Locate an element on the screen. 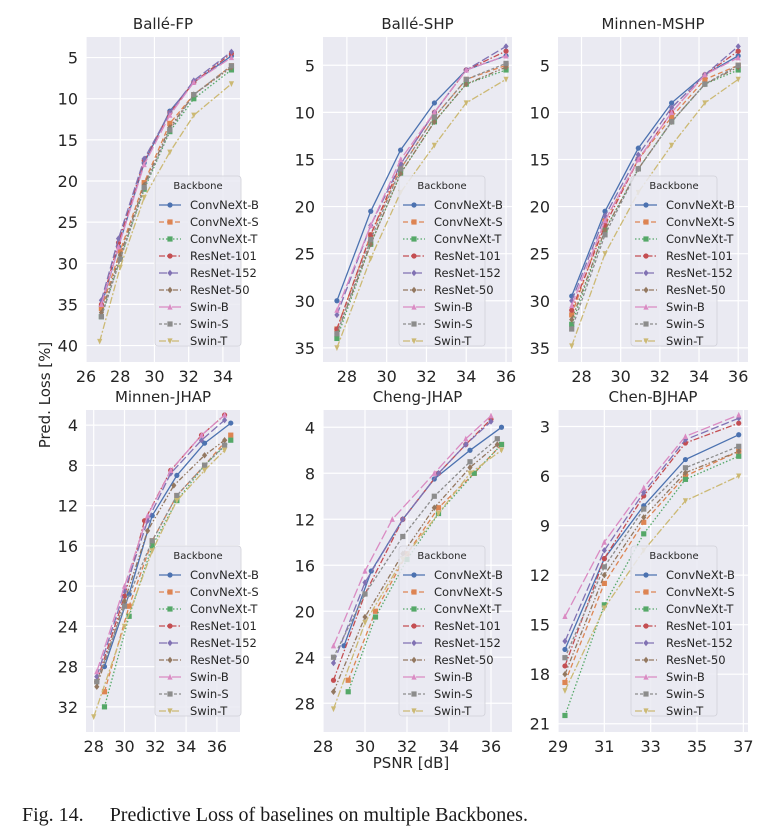 This screenshot has height=837, width=778. y-tick-label: 12 is located at coordinates (540, 575).